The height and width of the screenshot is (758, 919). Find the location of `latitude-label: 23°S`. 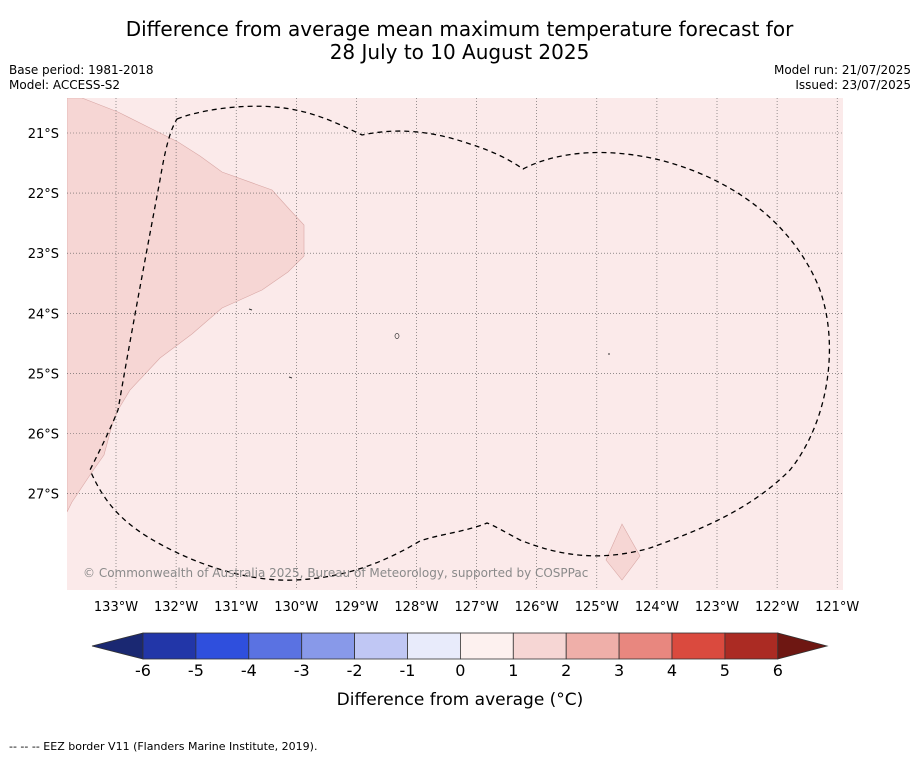

latitude-label: 23°S is located at coordinates (43, 254).